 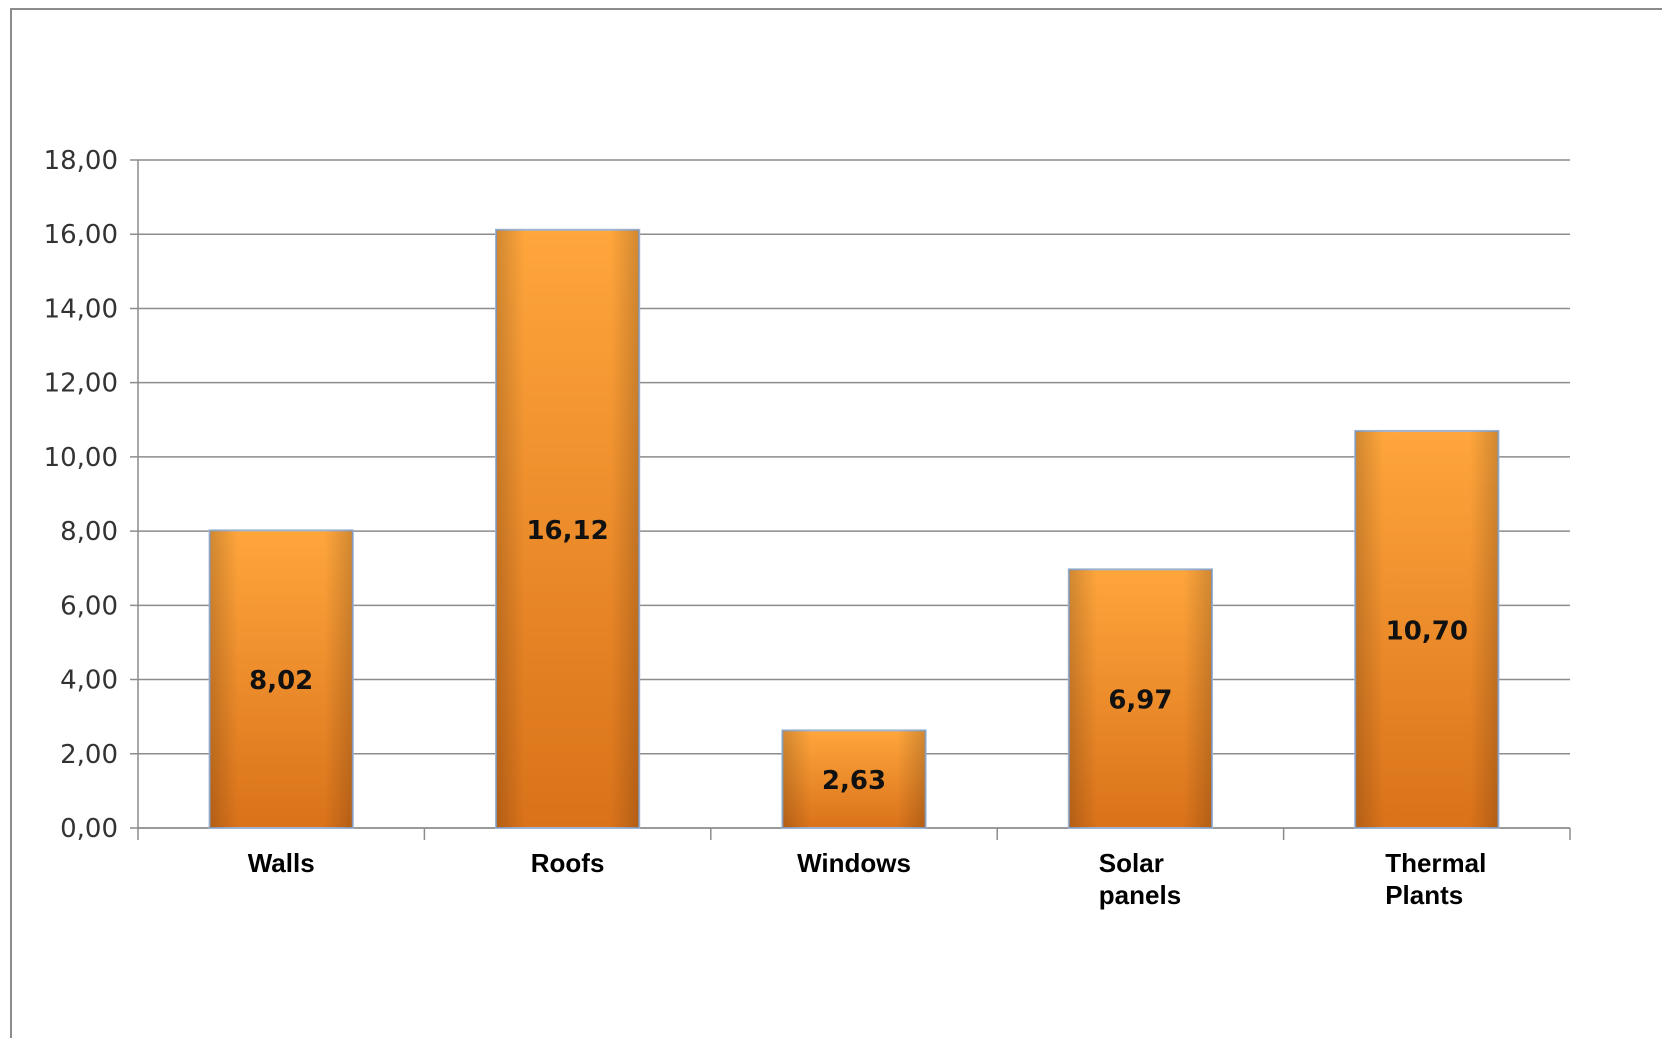 I want to click on data-label: 16,12, so click(x=567, y=531).